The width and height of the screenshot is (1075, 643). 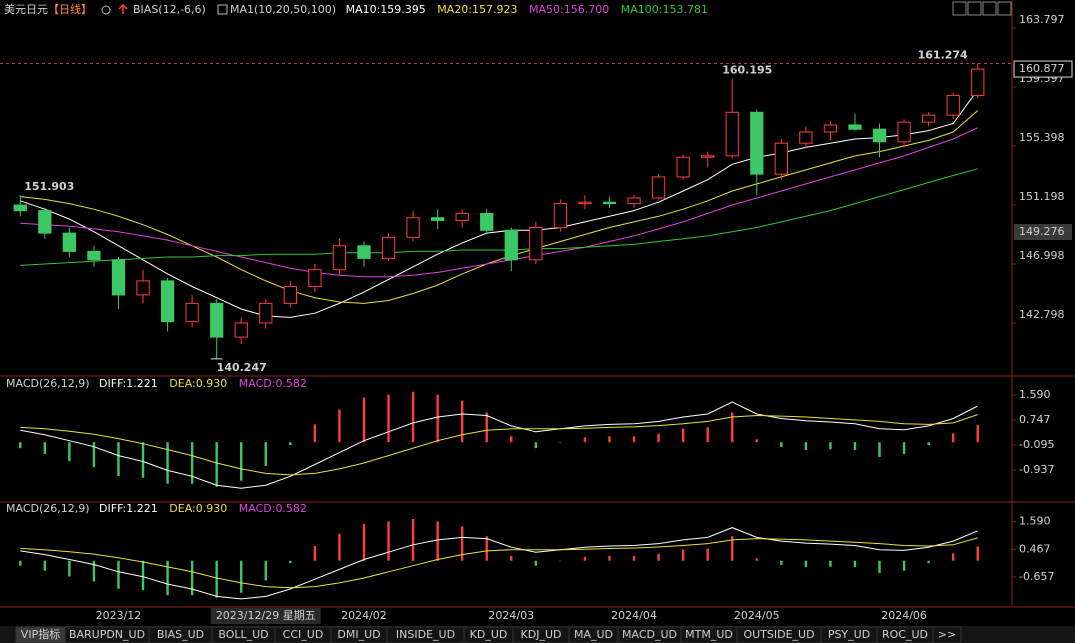 I want to click on tab-label: KD_UD, so click(x=489, y=634).